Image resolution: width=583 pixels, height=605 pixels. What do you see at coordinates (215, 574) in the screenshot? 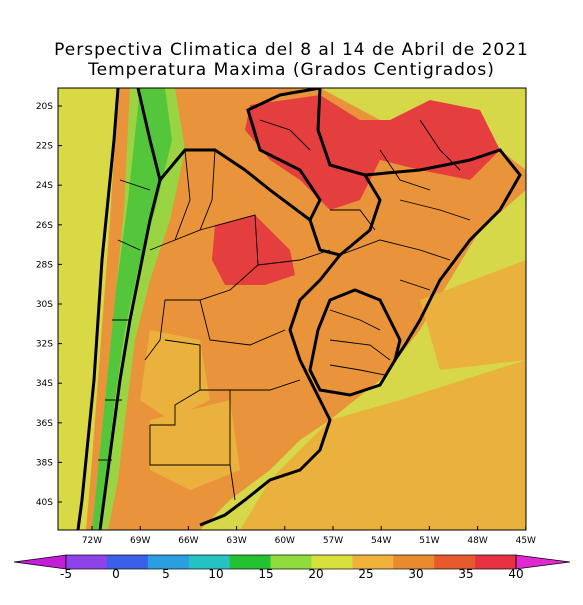
I see `colorbar-label: 10` at bounding box center [215, 574].